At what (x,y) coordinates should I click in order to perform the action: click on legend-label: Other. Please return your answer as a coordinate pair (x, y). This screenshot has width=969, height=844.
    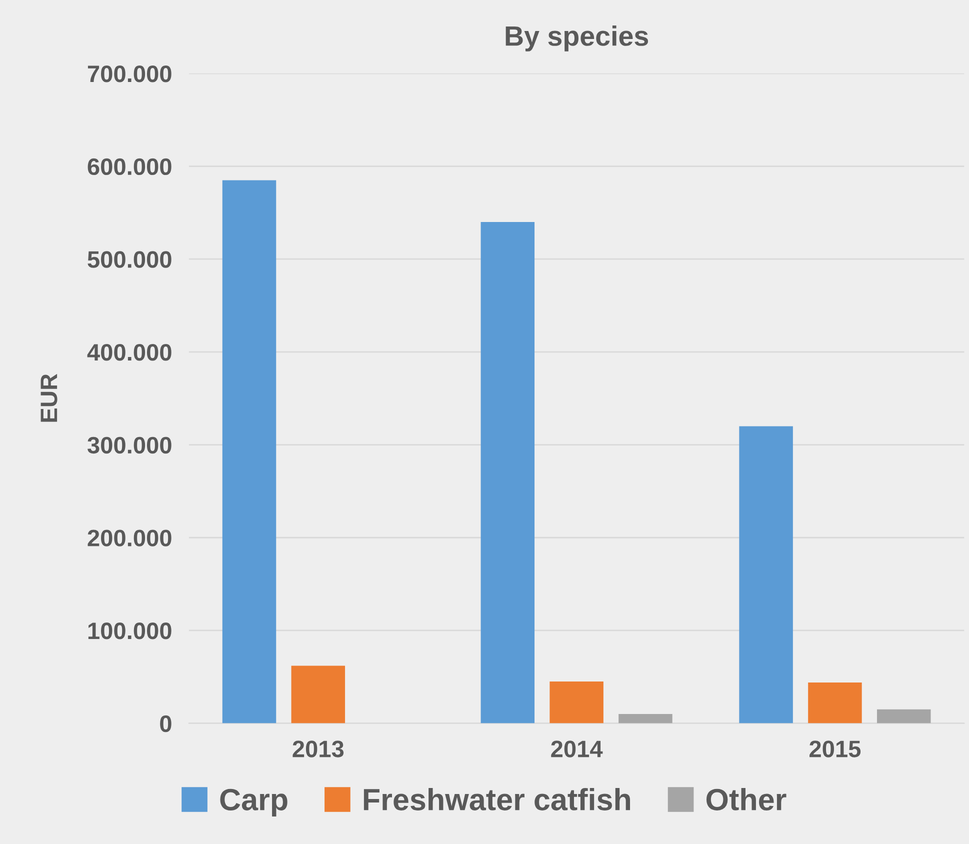
    Looking at the image, I should click on (746, 799).